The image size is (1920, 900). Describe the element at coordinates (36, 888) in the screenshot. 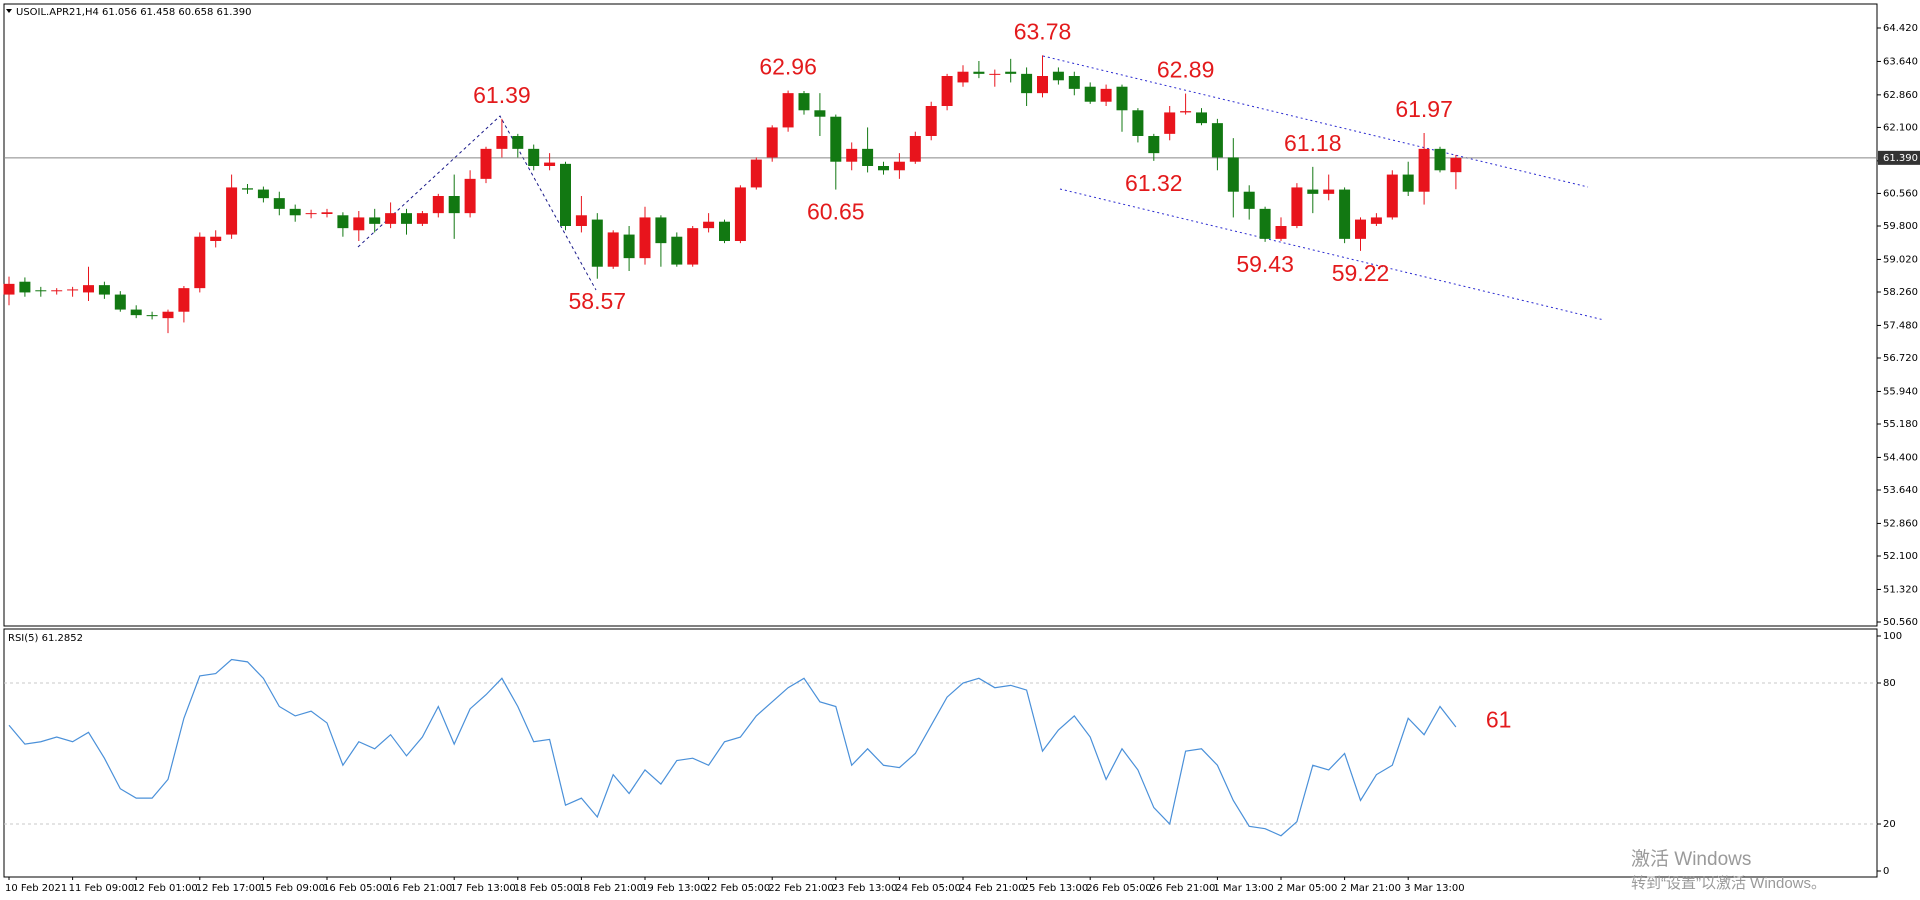

I see `x-tick-label: 10 Feb 2021` at that location.